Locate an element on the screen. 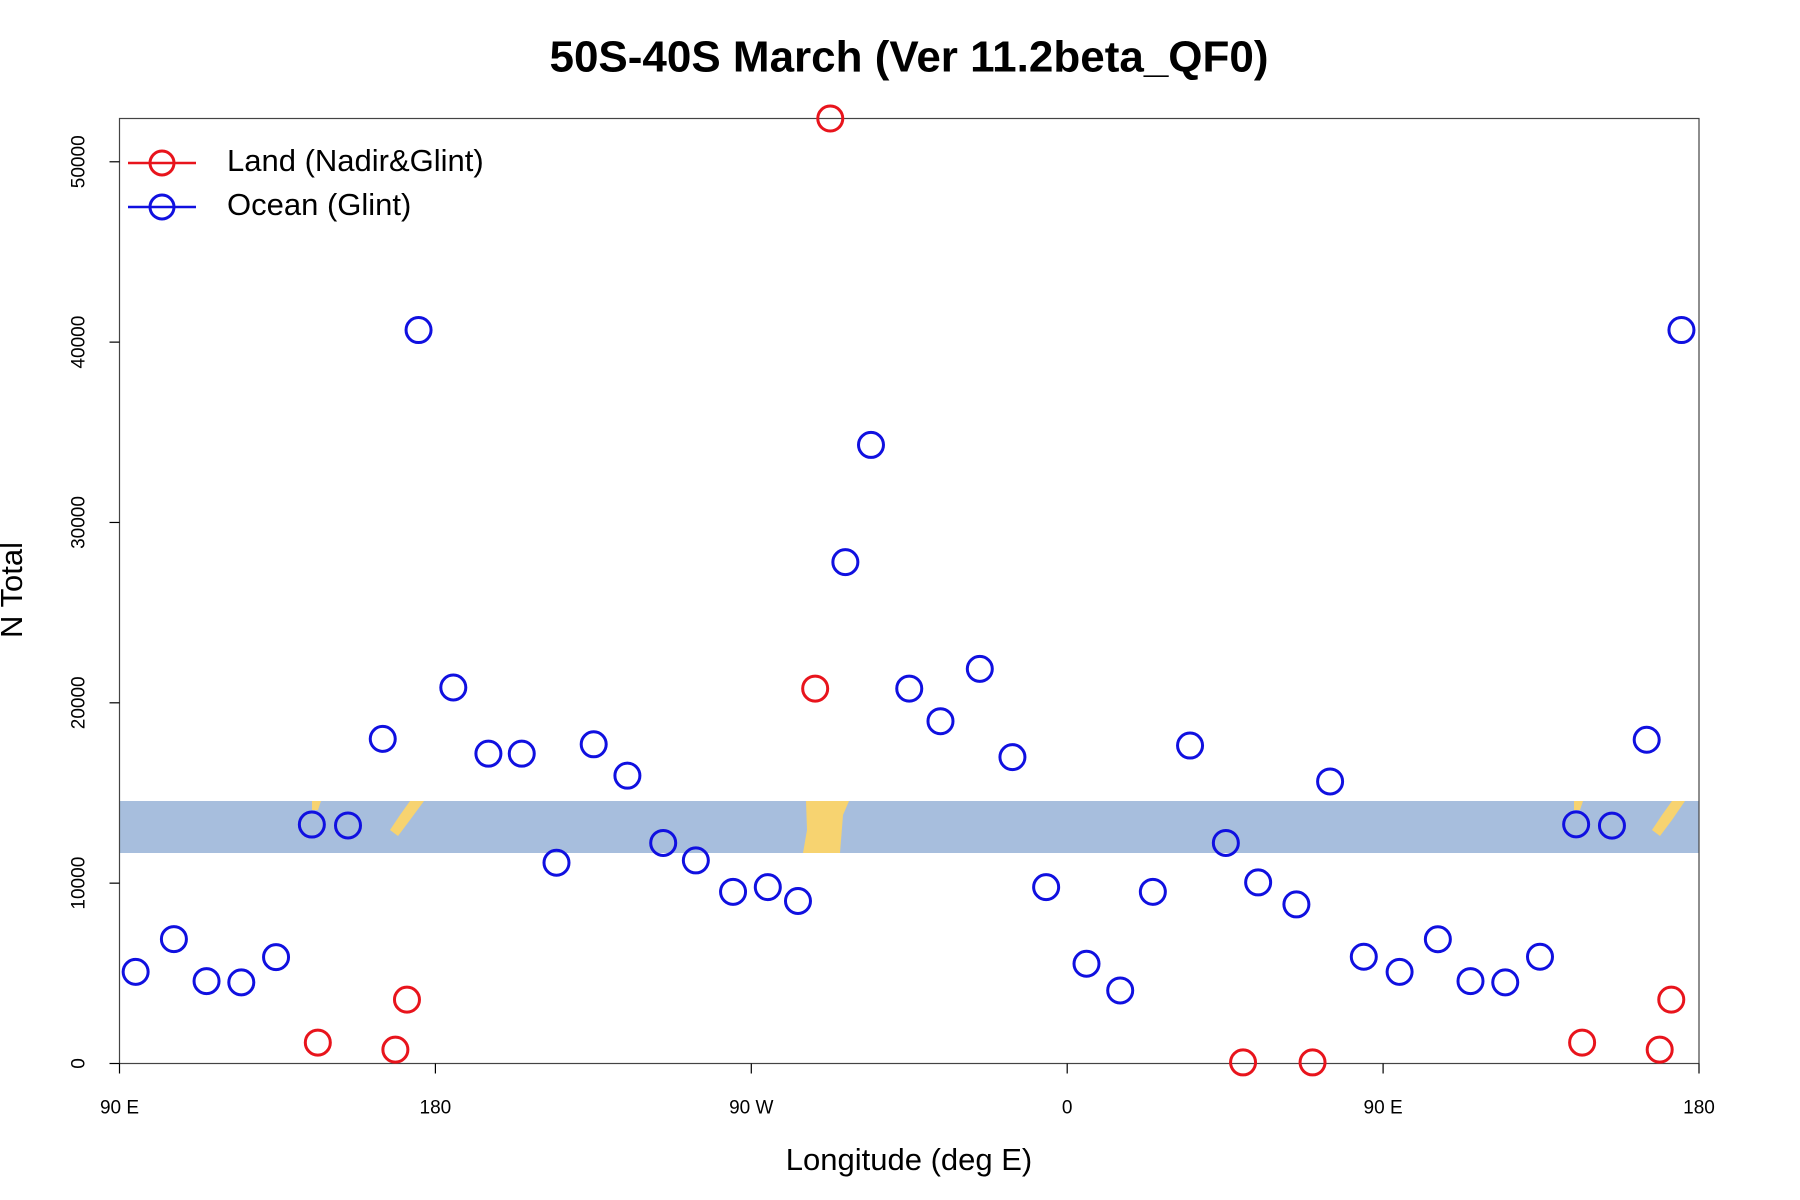  chart-title: 50S-40S March (Ver 11.2beta_QF0) is located at coordinates (908, 57).